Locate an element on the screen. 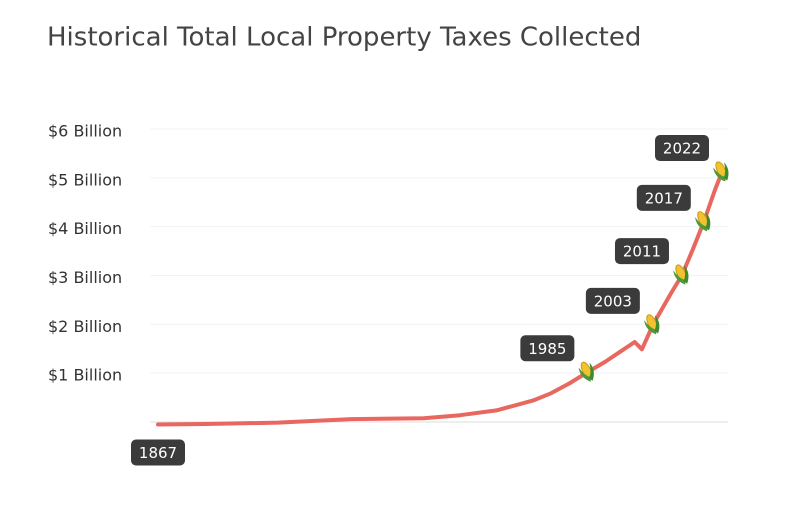  y-tick-label: $4 Billion is located at coordinates (85, 228).